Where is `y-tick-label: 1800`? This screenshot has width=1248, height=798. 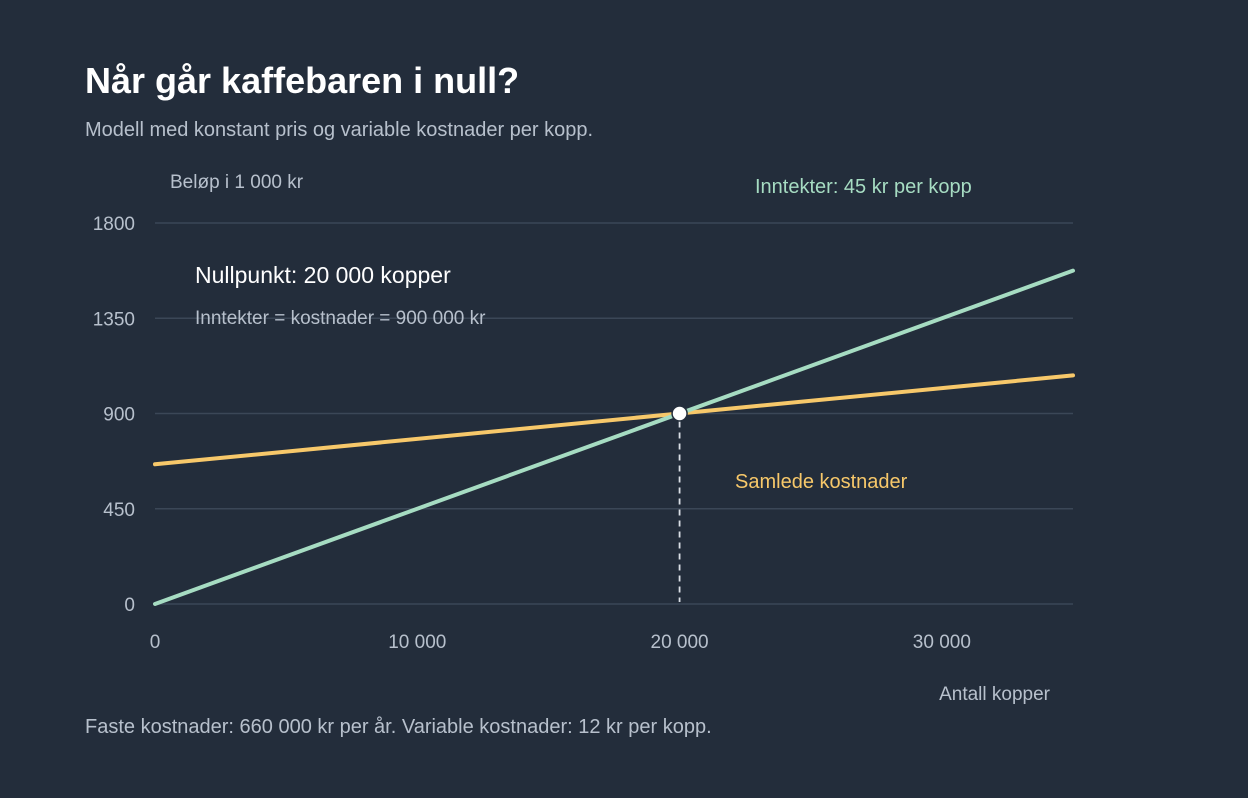
y-tick-label: 1800 is located at coordinates (114, 224).